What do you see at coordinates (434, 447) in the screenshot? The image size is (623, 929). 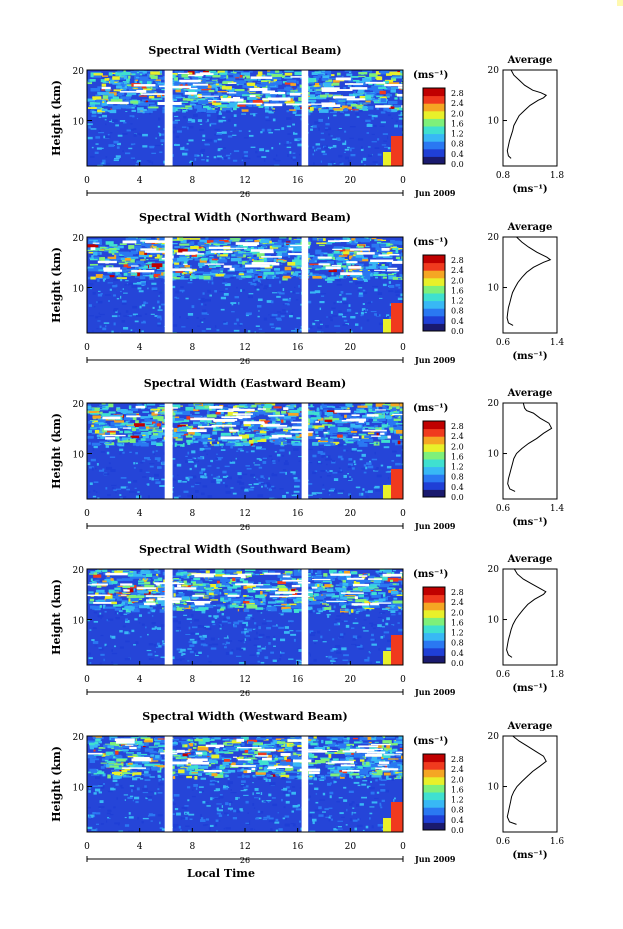 I see `colorbar-swatch` at bounding box center [434, 447].